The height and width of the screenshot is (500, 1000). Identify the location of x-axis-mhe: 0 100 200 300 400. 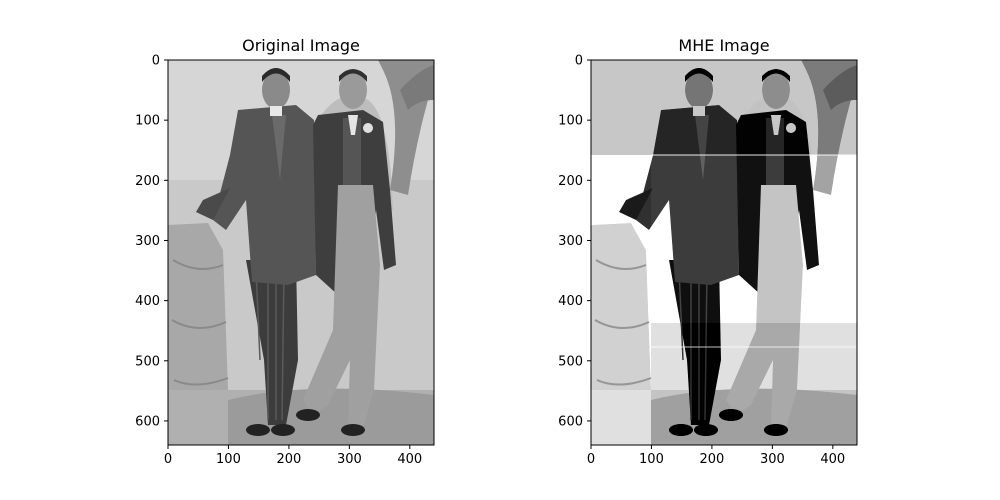
(716, 456).